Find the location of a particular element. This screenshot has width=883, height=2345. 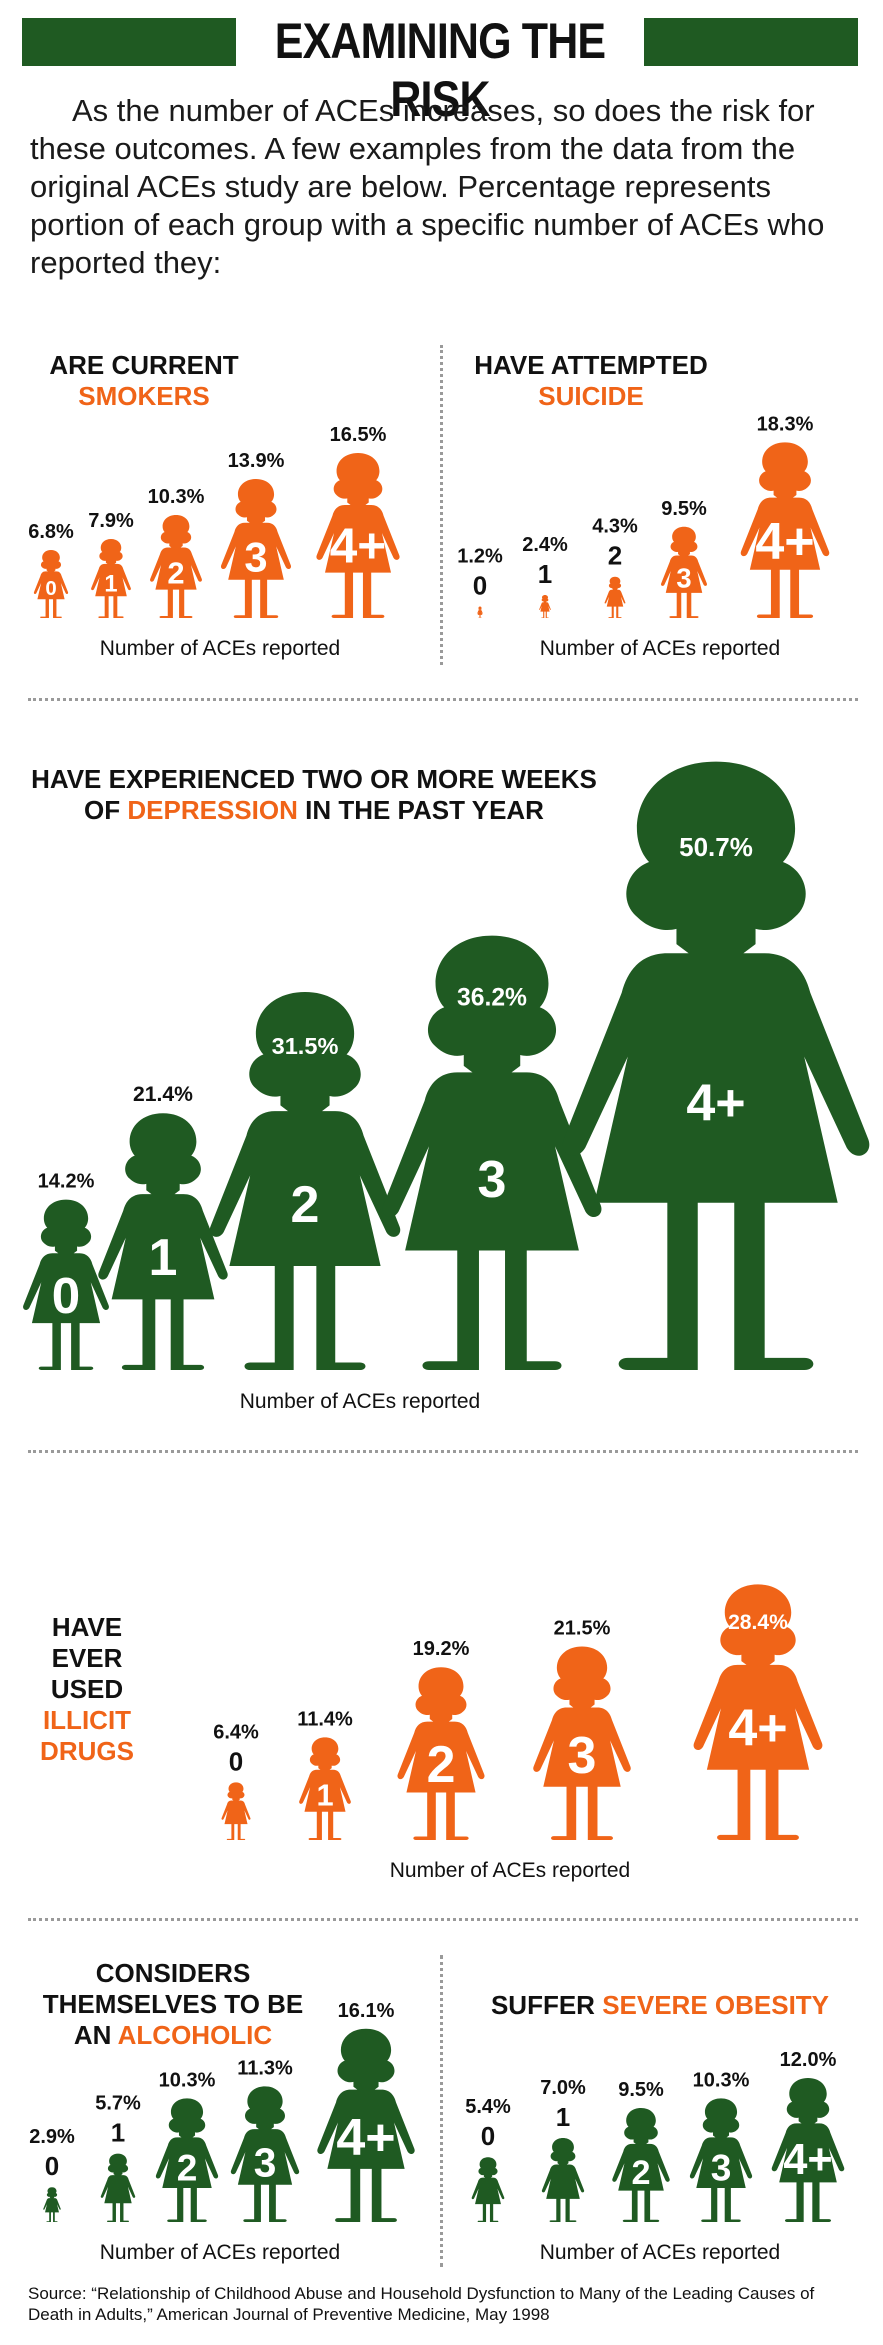

drugs-category-label-0: 0 is located at coordinates (236, 1761).